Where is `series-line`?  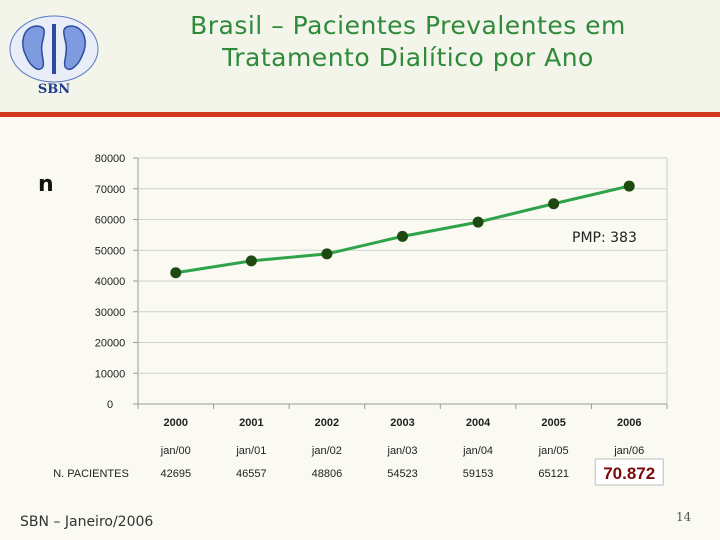
series-line is located at coordinates (402, 229).